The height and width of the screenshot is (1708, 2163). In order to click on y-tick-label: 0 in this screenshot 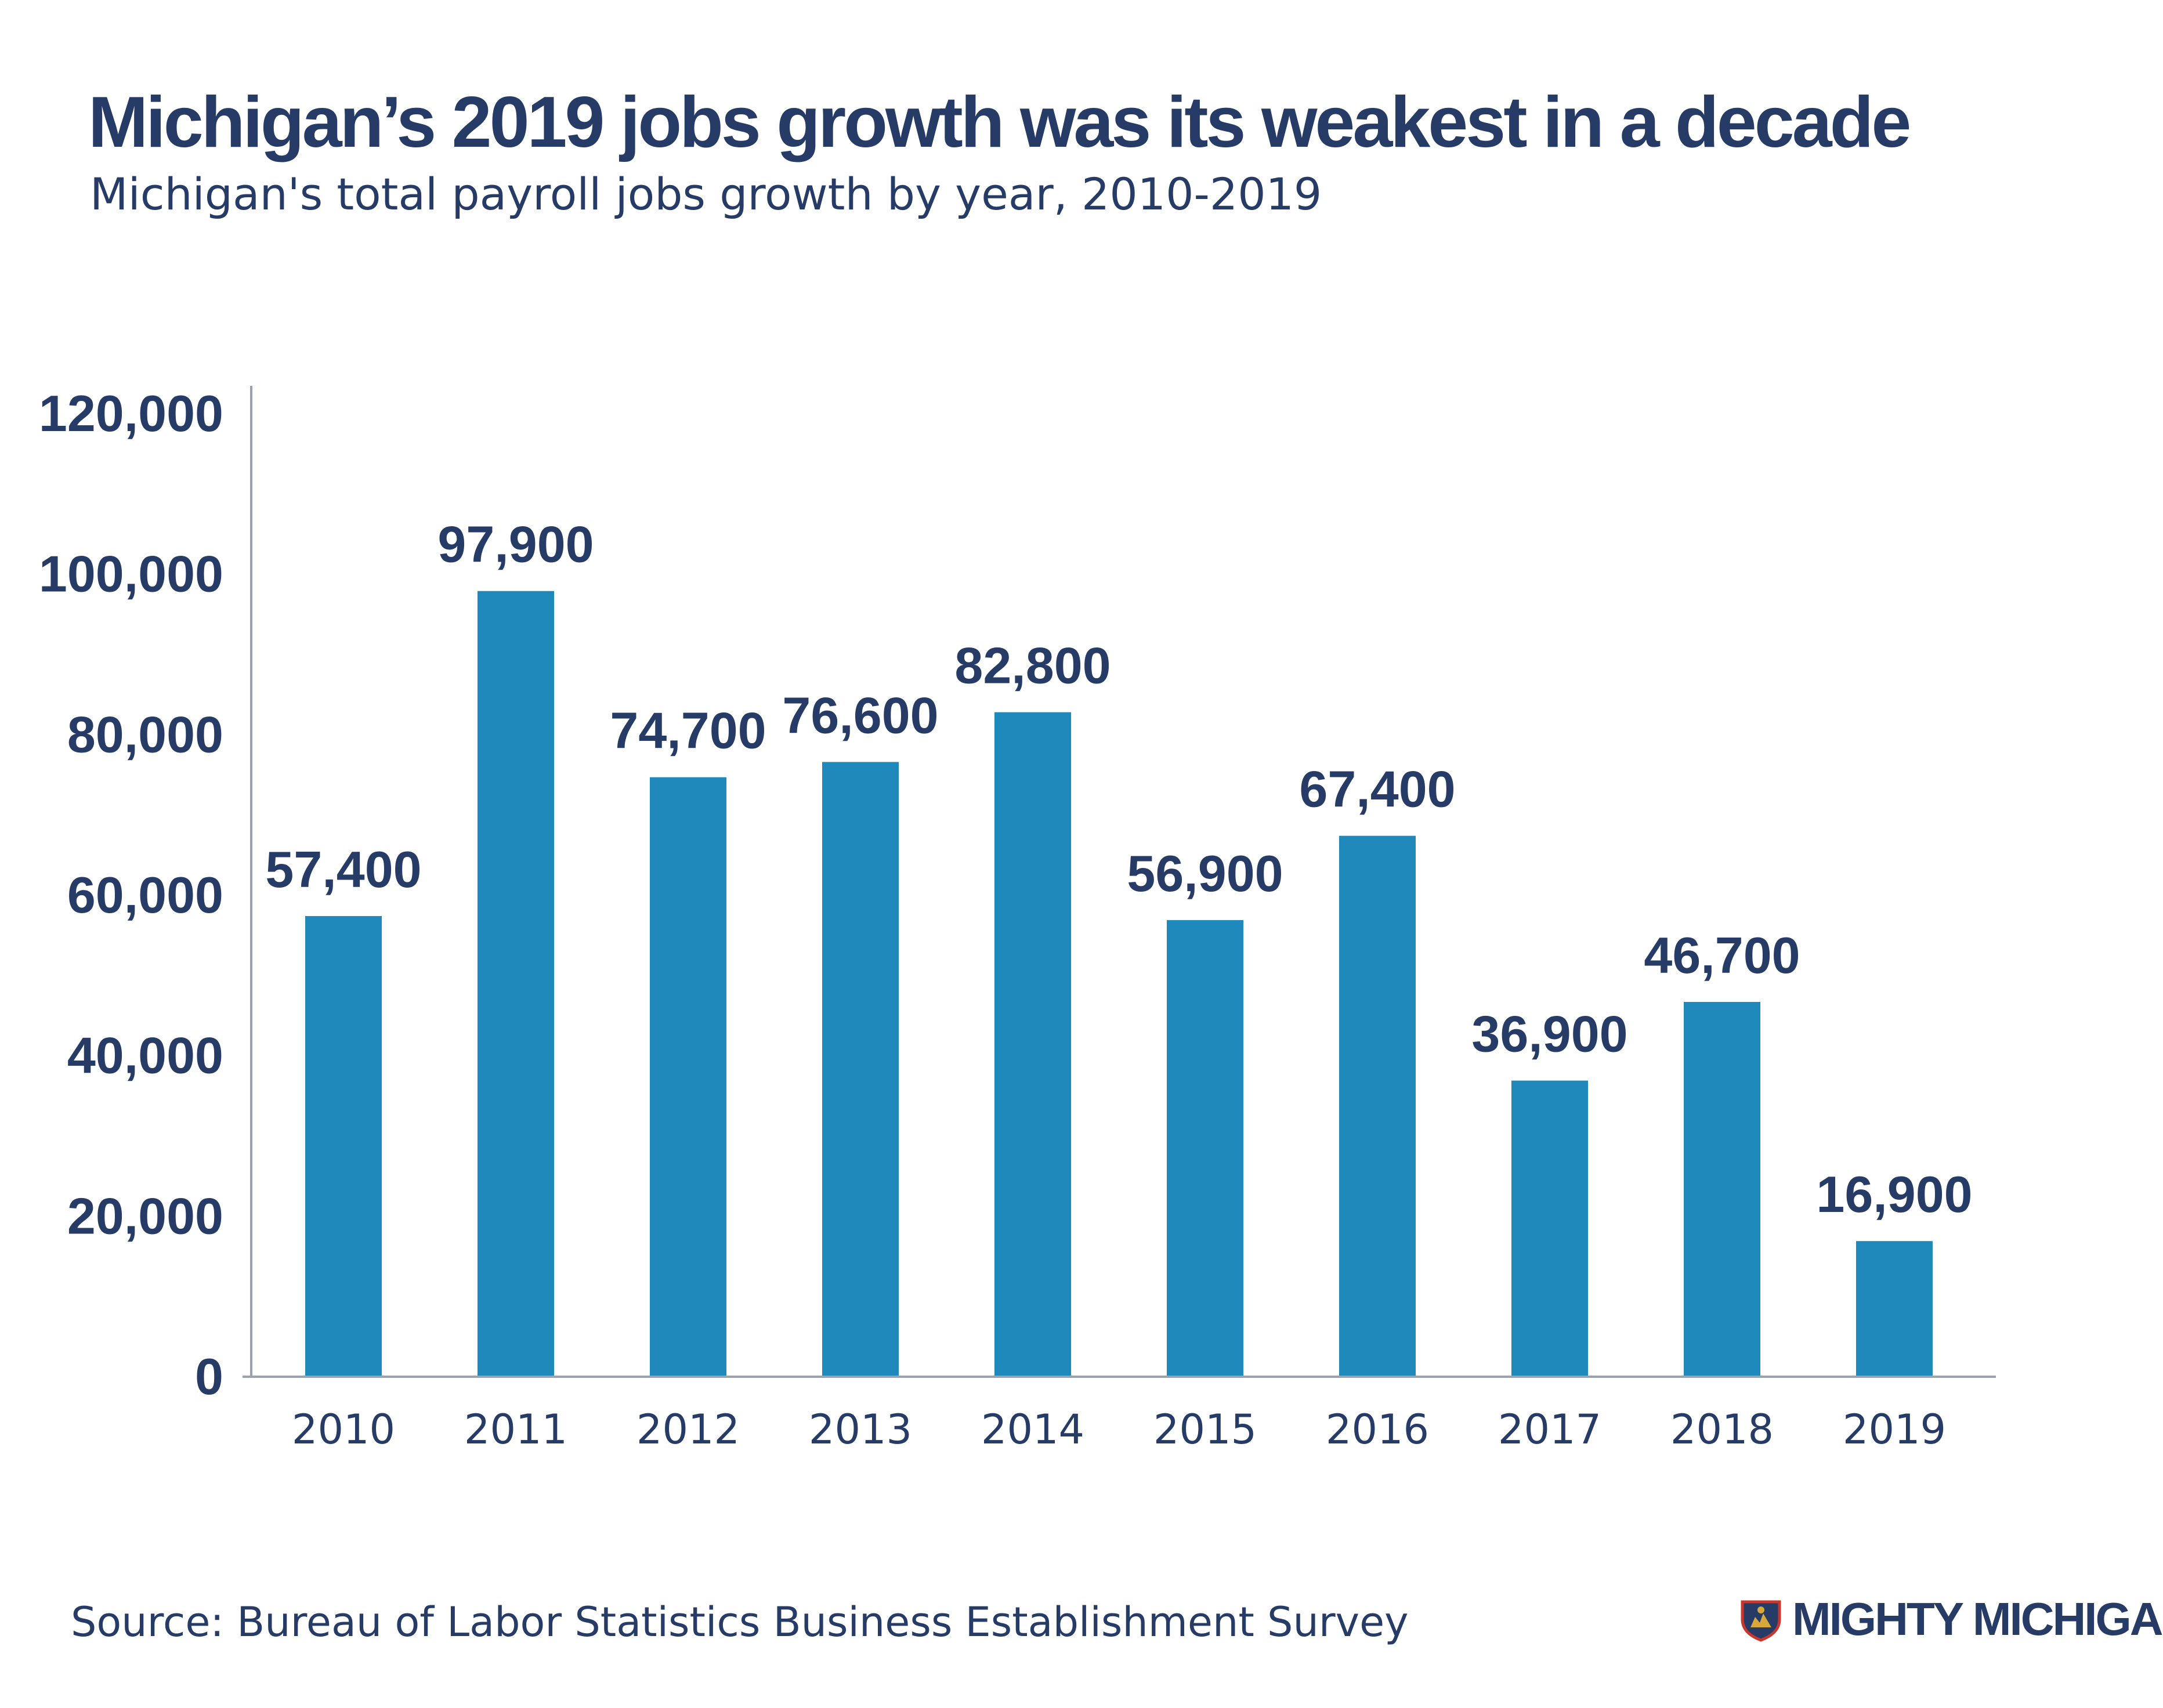, I will do `click(209, 1376)`.